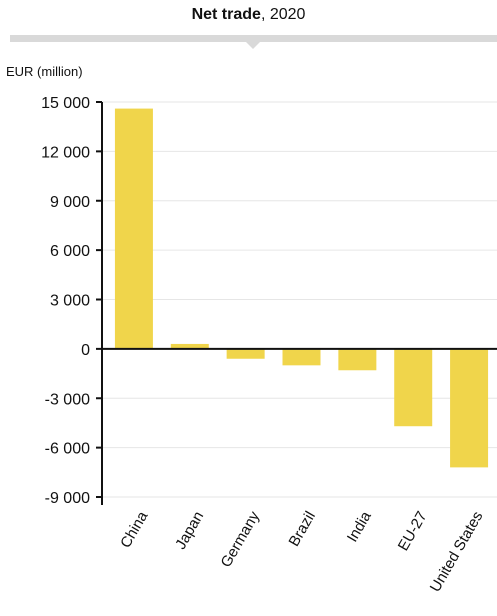 Image resolution: width=497 pixels, height=616 pixels. What do you see at coordinates (357, 359) in the screenshot?
I see `bar-india` at bounding box center [357, 359].